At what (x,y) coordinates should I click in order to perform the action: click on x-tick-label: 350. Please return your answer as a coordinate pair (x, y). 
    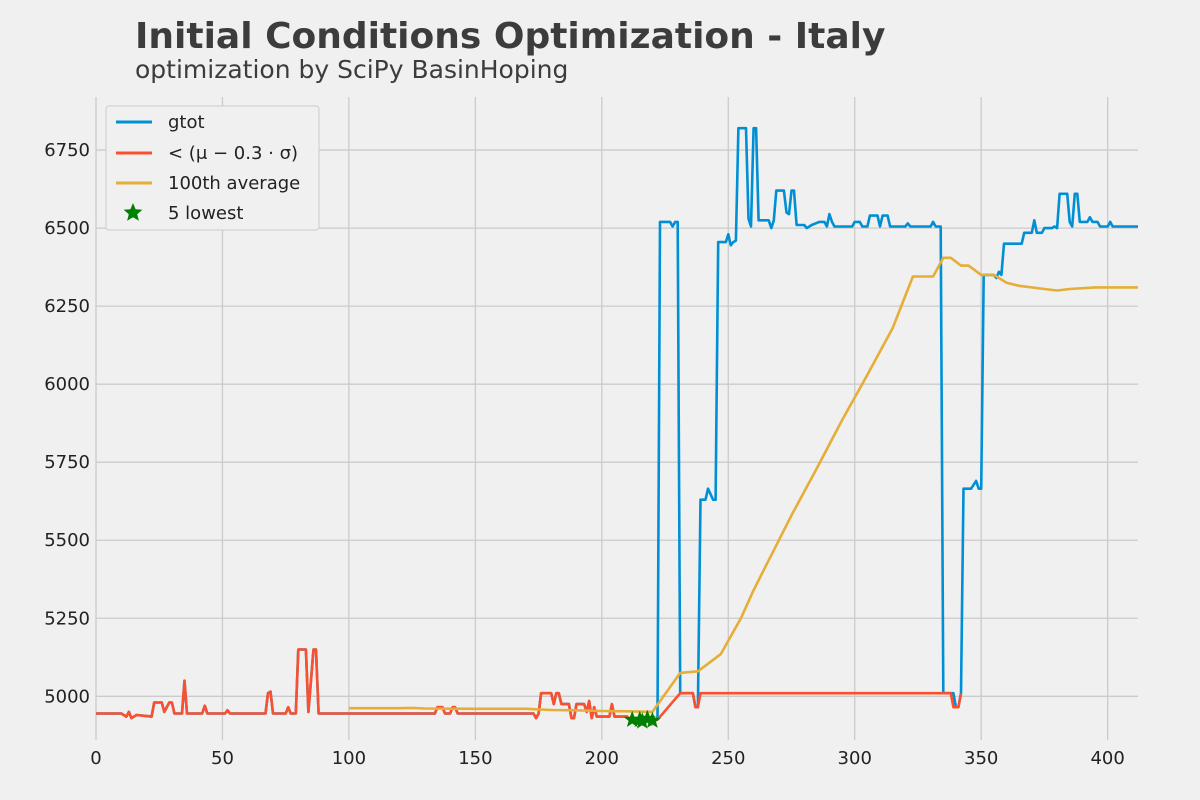
    Looking at the image, I should click on (981, 758).